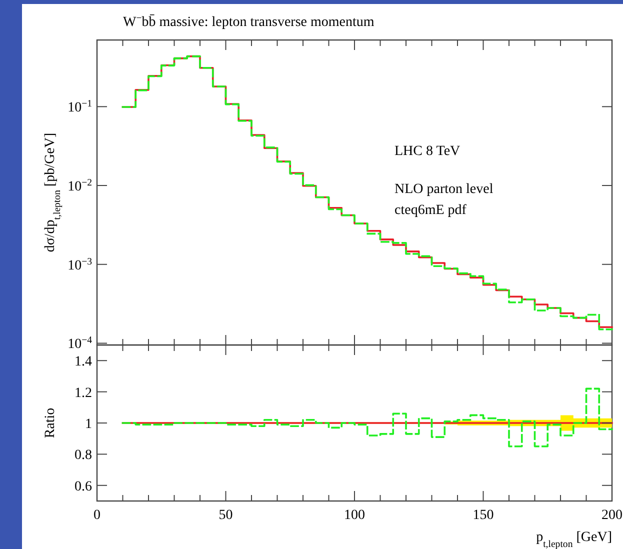 This screenshot has width=623, height=549. What do you see at coordinates (354, 515) in the screenshot?
I see `x-tick-label: 100` at bounding box center [354, 515].